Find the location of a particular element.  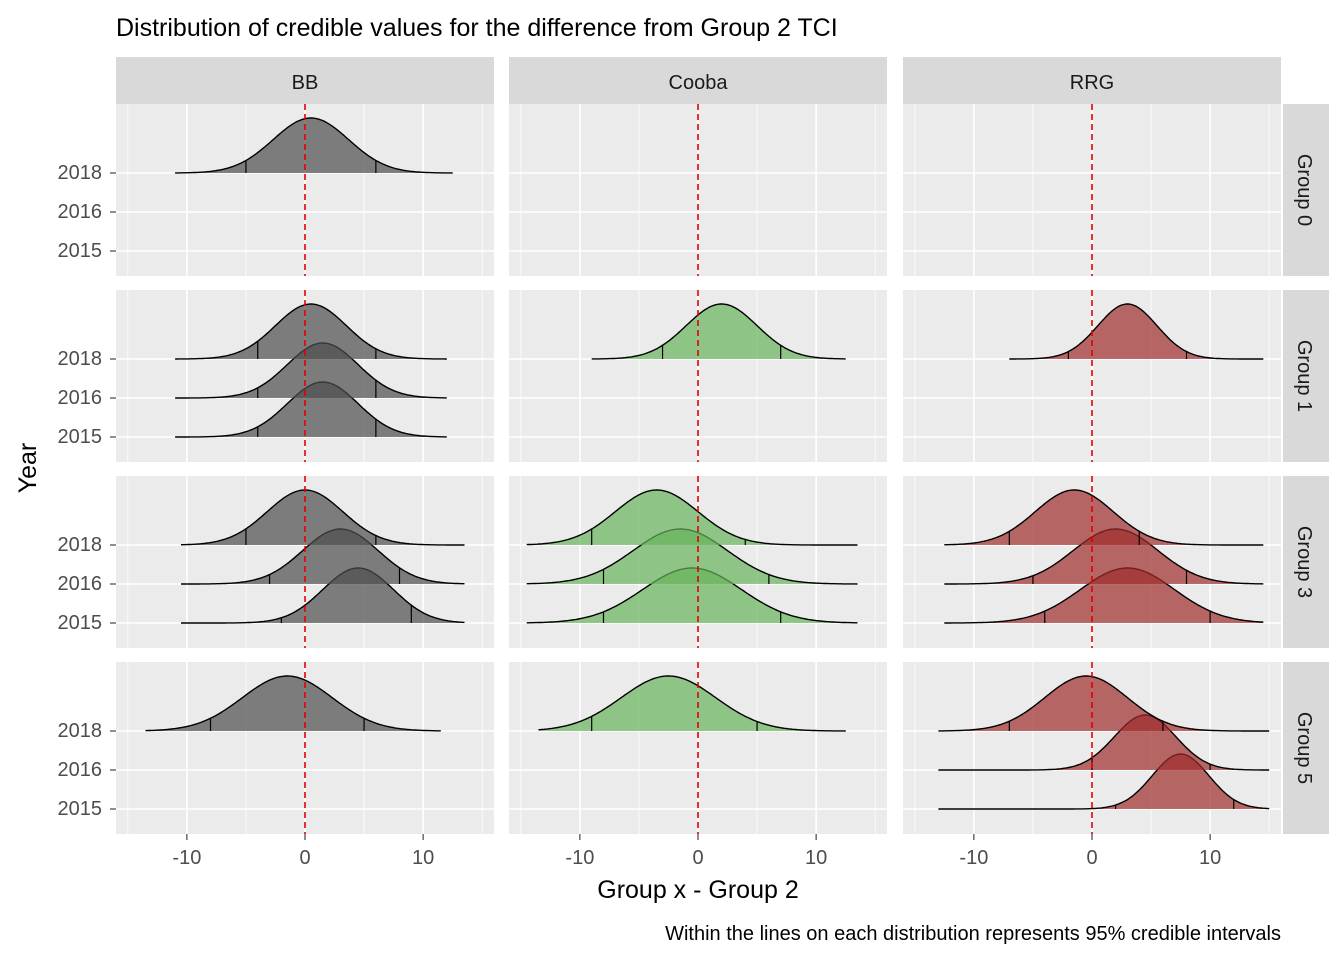

facet-strip-group-3: Group 3 is located at coordinates (1306, 562).